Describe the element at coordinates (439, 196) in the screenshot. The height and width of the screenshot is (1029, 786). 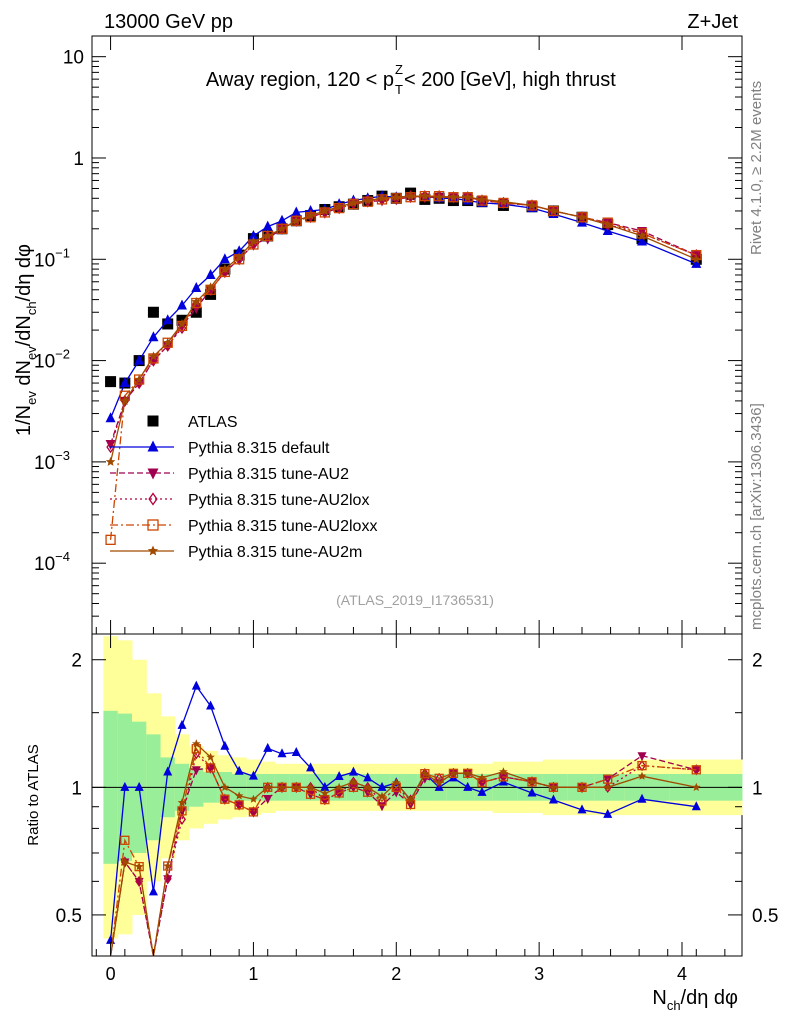
I see `data-point-pythia-8-315-tune-au2loxx` at that location.